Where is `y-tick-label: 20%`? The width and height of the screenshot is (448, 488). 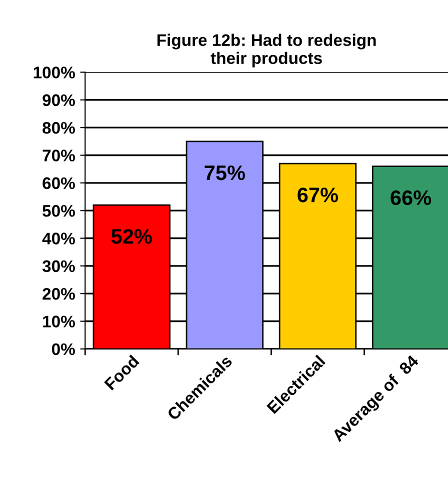
y-tick-label: 20% is located at coordinates (58, 294).